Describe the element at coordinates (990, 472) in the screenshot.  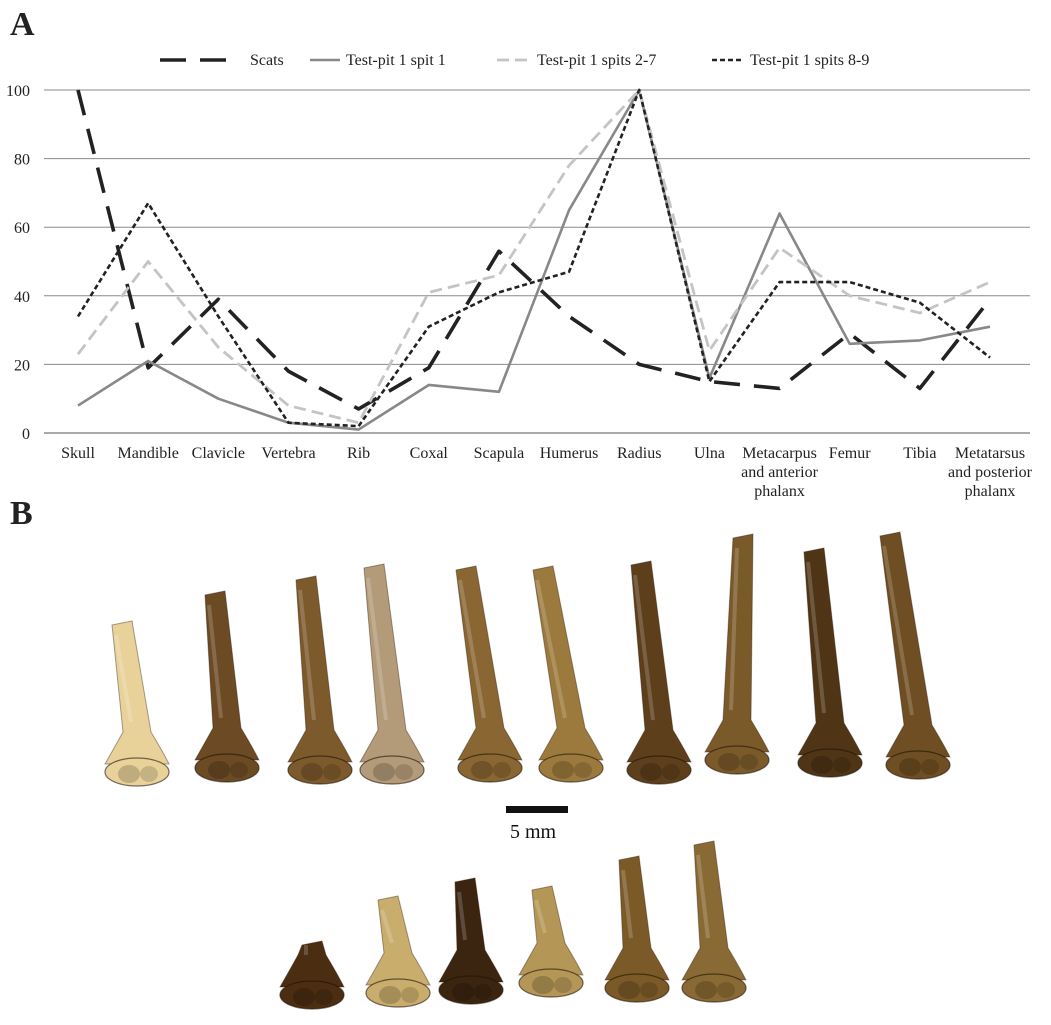
I see `x-tick-label: Metatarsus and posterior phalanx` at that location.